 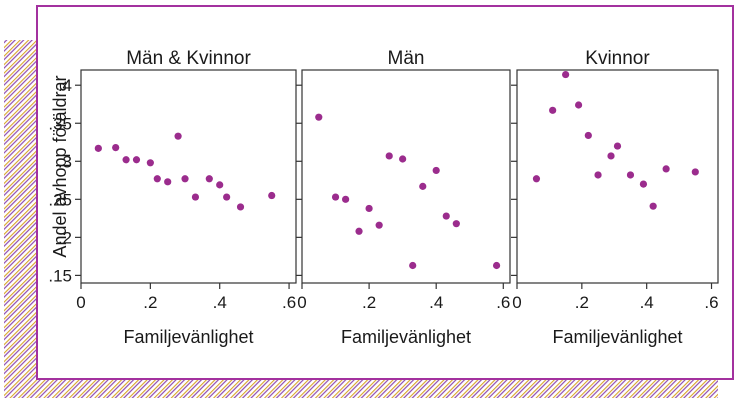 What do you see at coordinates (361, 389) in the screenshot?
I see `bottom-hatch-strip` at bounding box center [361, 389].